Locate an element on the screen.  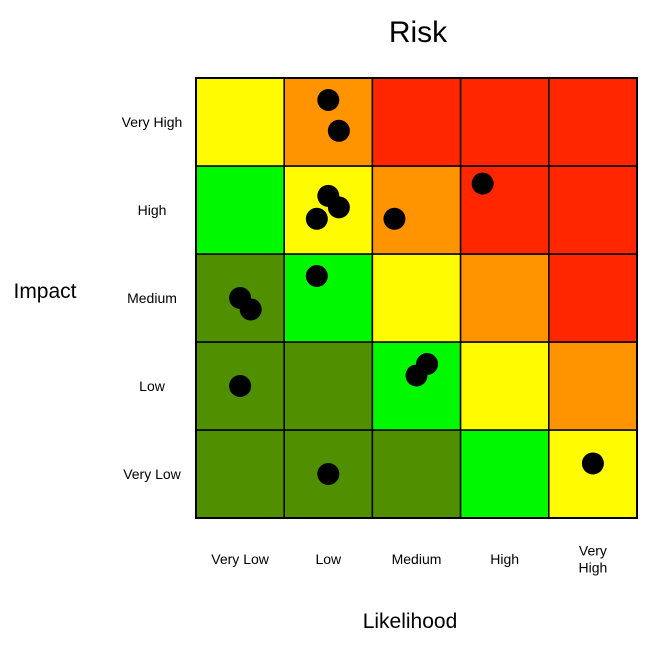
x-tick-label-line: Medium is located at coordinates (417, 559).